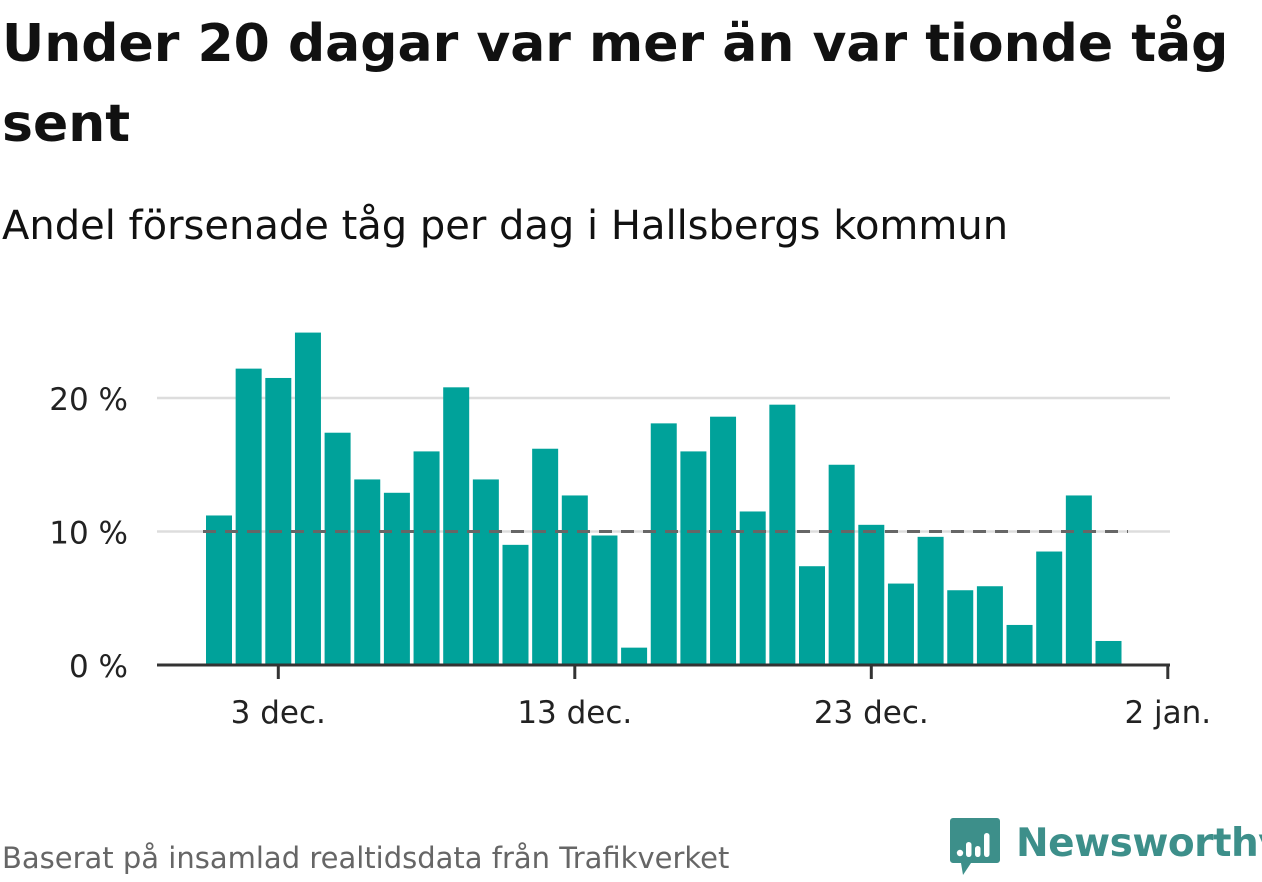  What do you see at coordinates (721, 713) in the screenshot?
I see `x-axis-labels: 3 dec. 13 dec. 23 dec. 2 jan.` at bounding box center [721, 713].